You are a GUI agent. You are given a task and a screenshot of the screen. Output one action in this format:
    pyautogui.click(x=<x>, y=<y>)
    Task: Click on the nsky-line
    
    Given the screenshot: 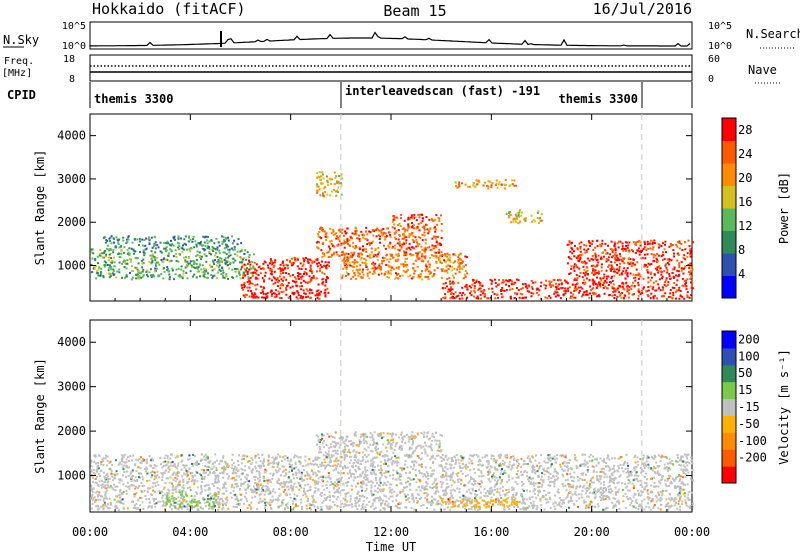 What is the action you would take?
    pyautogui.click(x=390, y=40)
    